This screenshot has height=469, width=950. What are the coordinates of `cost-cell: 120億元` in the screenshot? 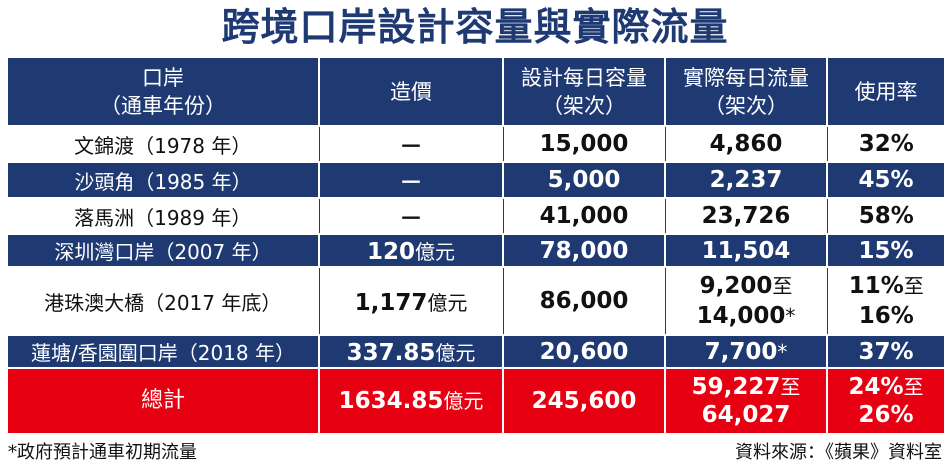 It's located at (411, 250).